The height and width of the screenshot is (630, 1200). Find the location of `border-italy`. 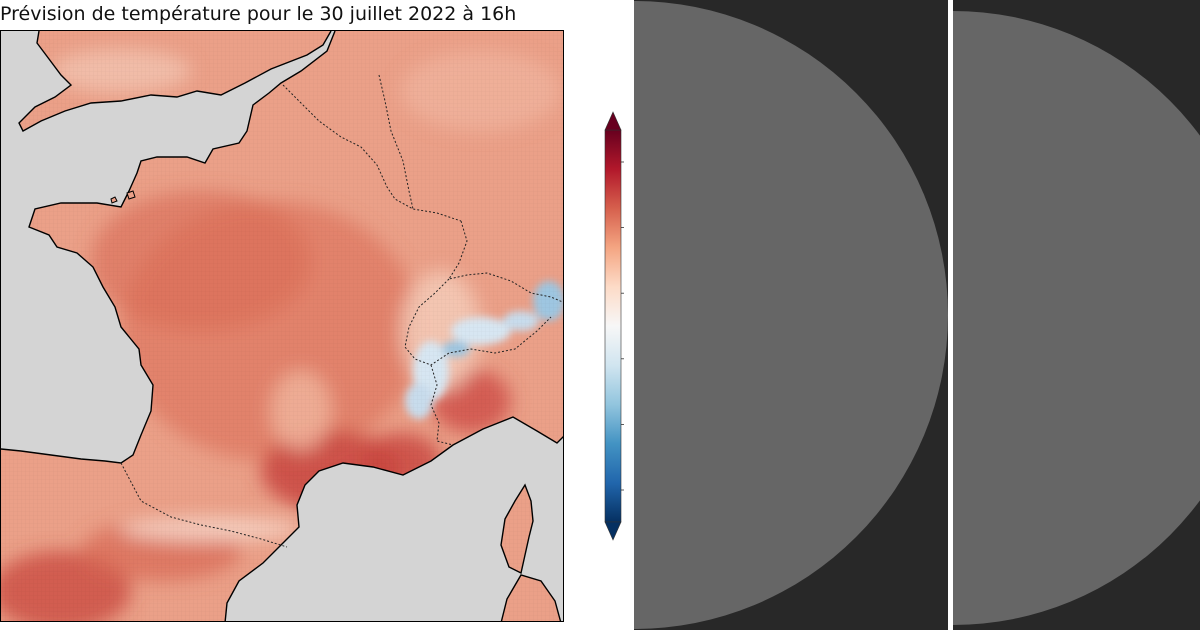

border-italy is located at coordinates (442, 405).